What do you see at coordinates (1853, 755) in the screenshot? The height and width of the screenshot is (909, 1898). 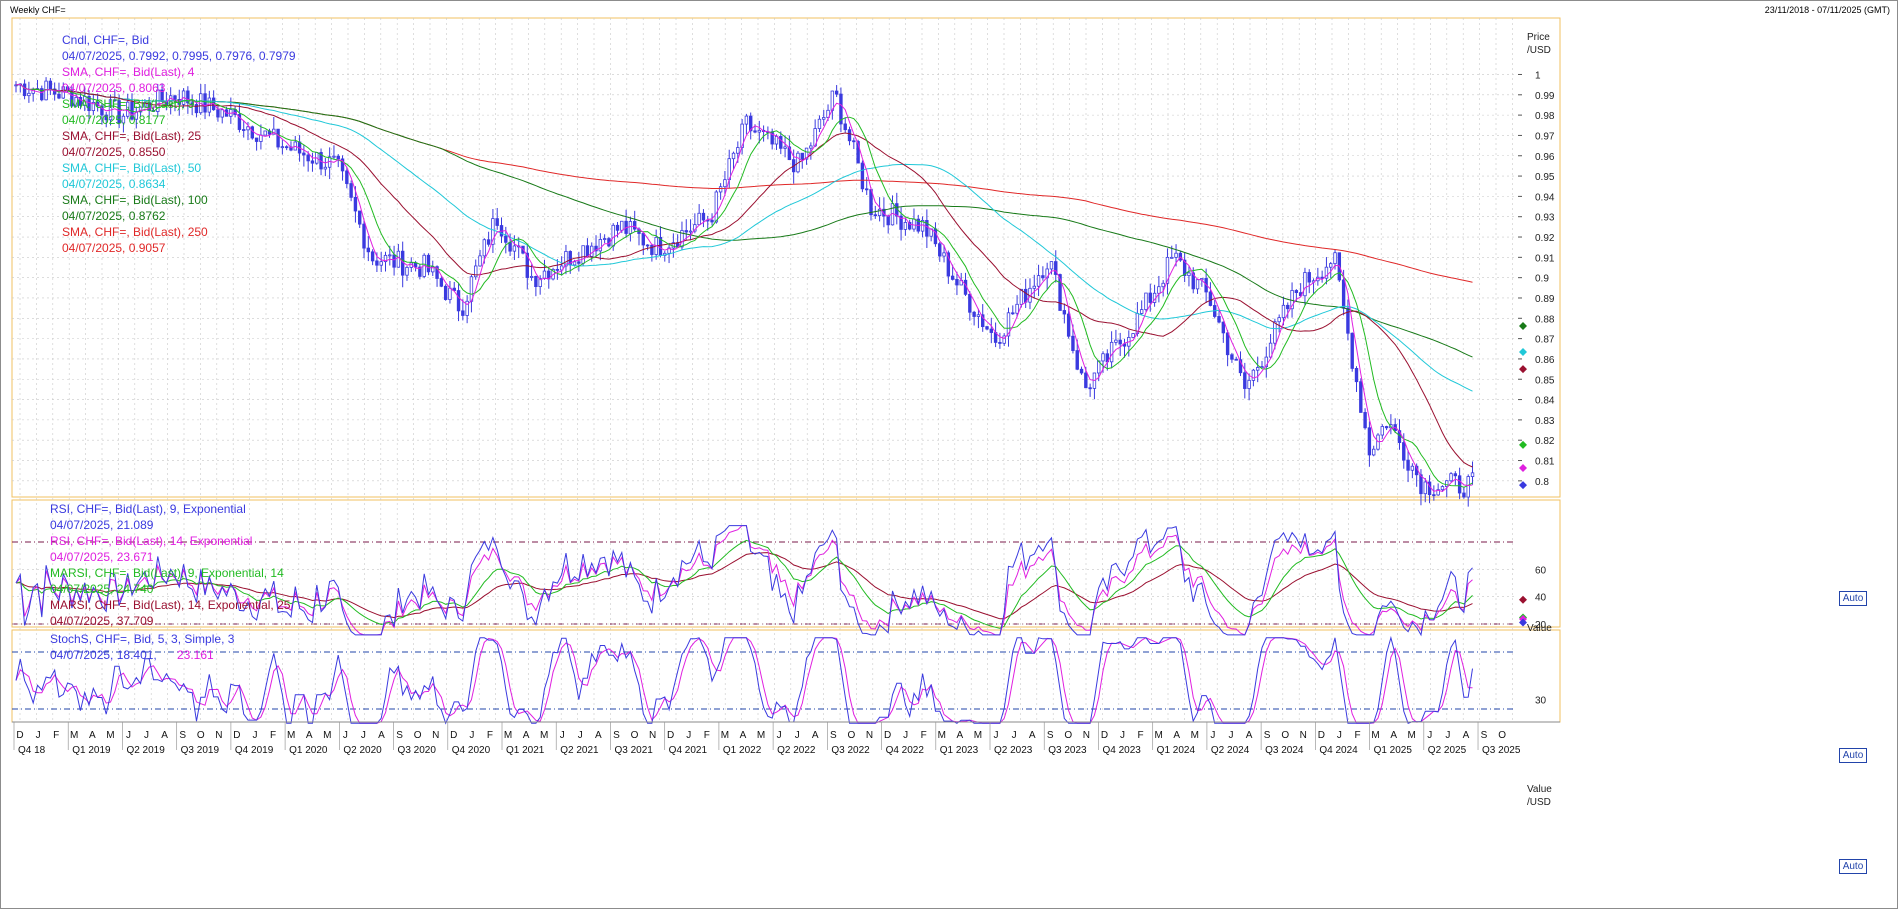 I see `rsi-auto-button: Auto` at bounding box center [1853, 755].